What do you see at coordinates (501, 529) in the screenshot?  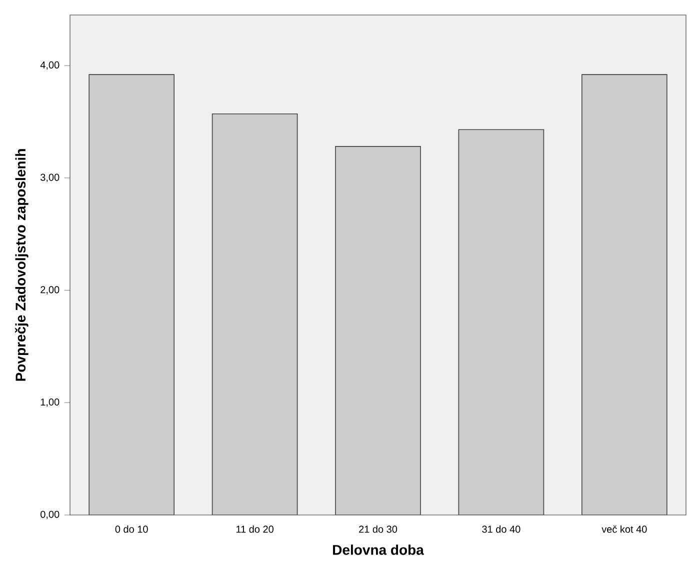 I see `x-tick-label: 31 do 40` at bounding box center [501, 529].